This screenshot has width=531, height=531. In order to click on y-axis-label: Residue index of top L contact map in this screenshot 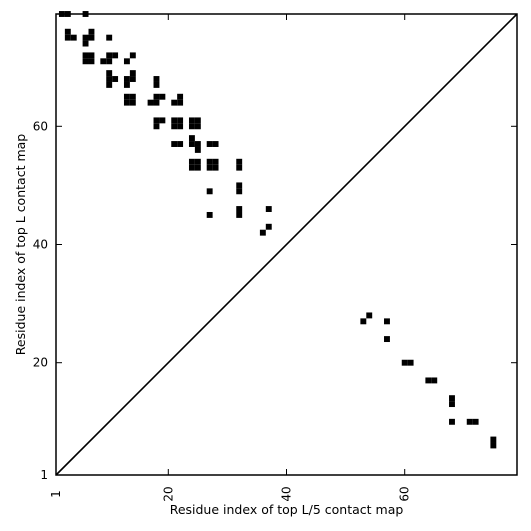, I will do `click(20, 244)`.